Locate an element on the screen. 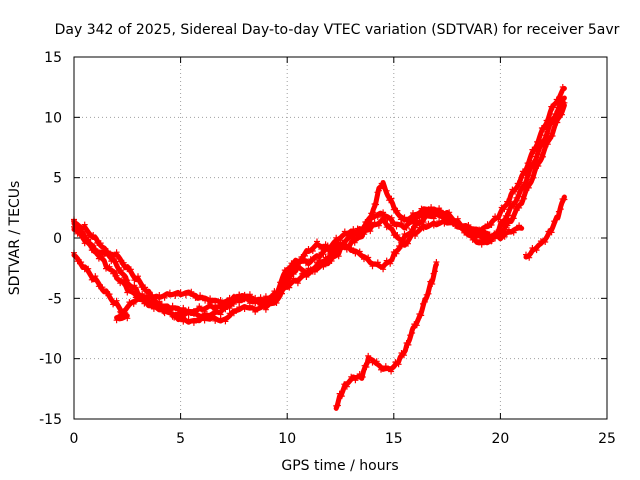 The height and width of the screenshot is (480, 640). y-tick-label: -15 is located at coordinates (50, 420).